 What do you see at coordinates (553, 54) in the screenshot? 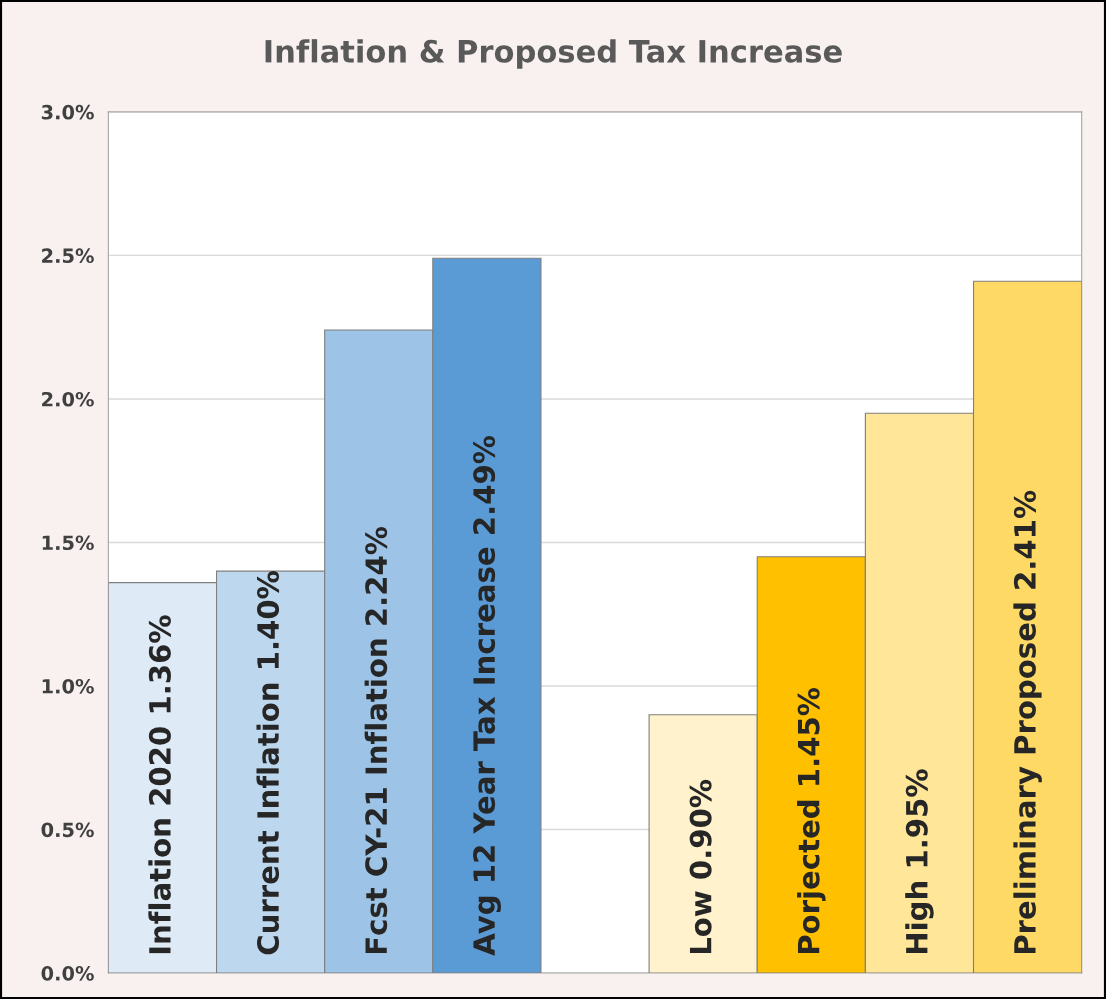
I see `chart-title: Inflation & Proposed Tax Increase` at bounding box center [553, 54].